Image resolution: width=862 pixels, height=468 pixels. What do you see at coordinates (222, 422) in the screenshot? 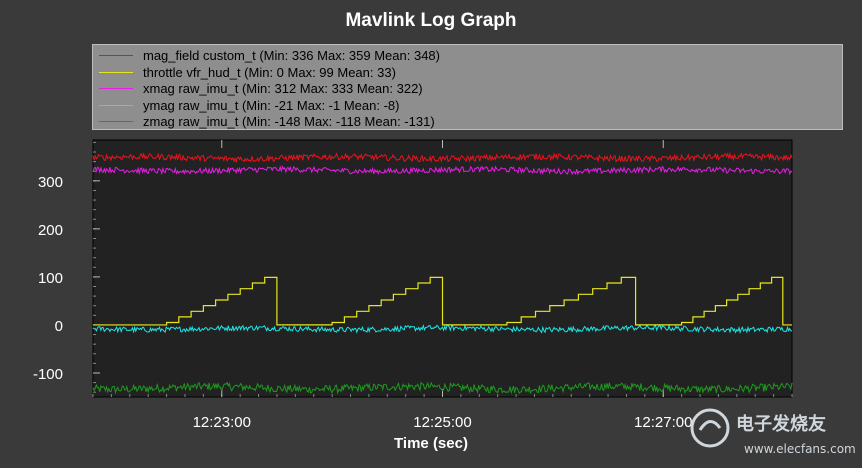
I see `x-tick-label: 12:23:00` at bounding box center [222, 422].